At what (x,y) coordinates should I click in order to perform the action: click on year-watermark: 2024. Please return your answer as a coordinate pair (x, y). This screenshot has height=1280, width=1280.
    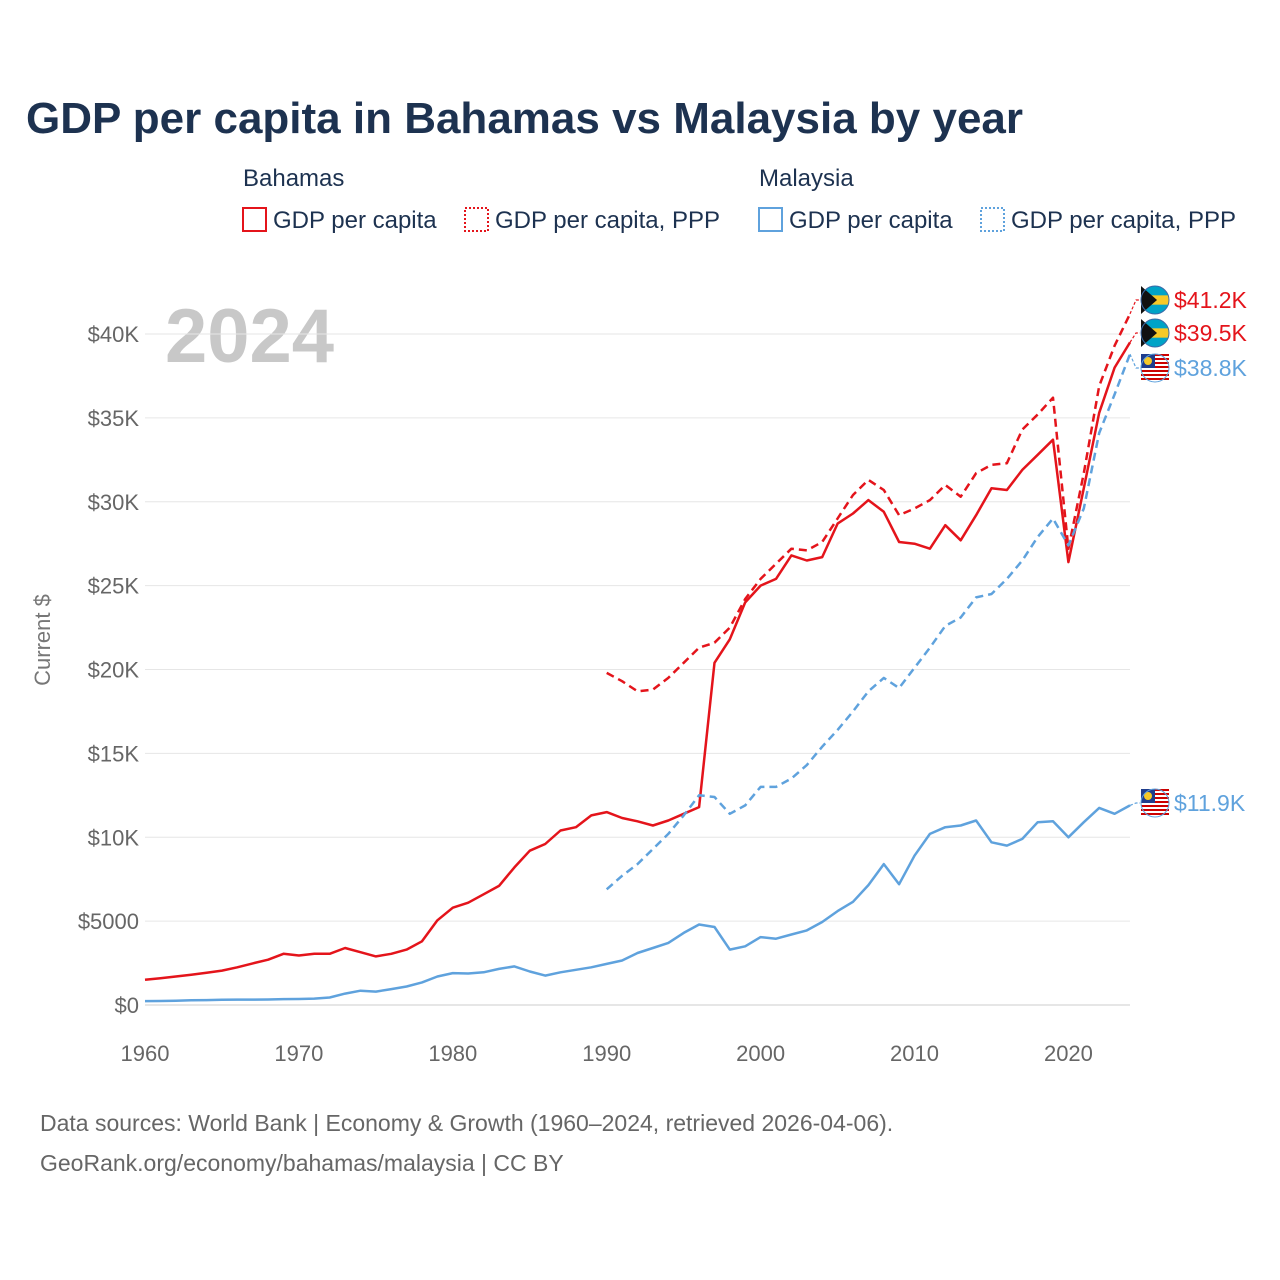
    Looking at the image, I should click on (249, 336).